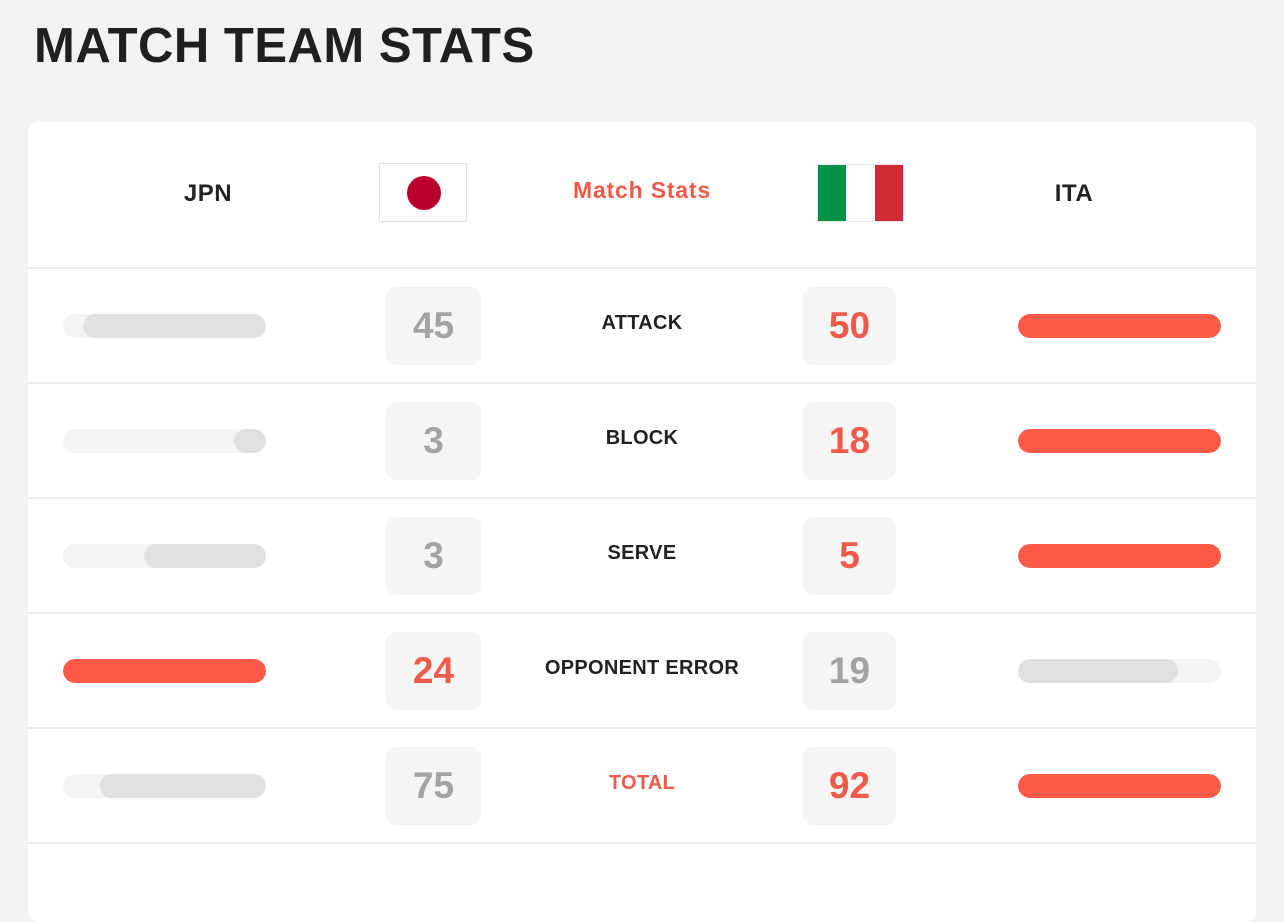 The height and width of the screenshot is (922, 1284). Describe the element at coordinates (208, 193) in the screenshot. I see `left-team-code: JPN` at that location.